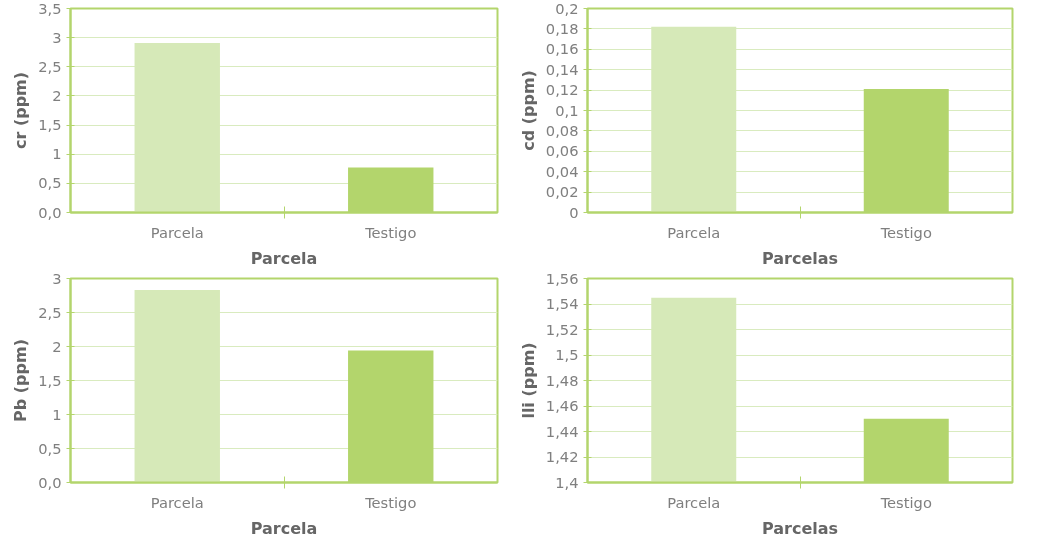  Describe the element at coordinates (567, 8) in the screenshot. I see `y-tick-label: 0,2` at that location.